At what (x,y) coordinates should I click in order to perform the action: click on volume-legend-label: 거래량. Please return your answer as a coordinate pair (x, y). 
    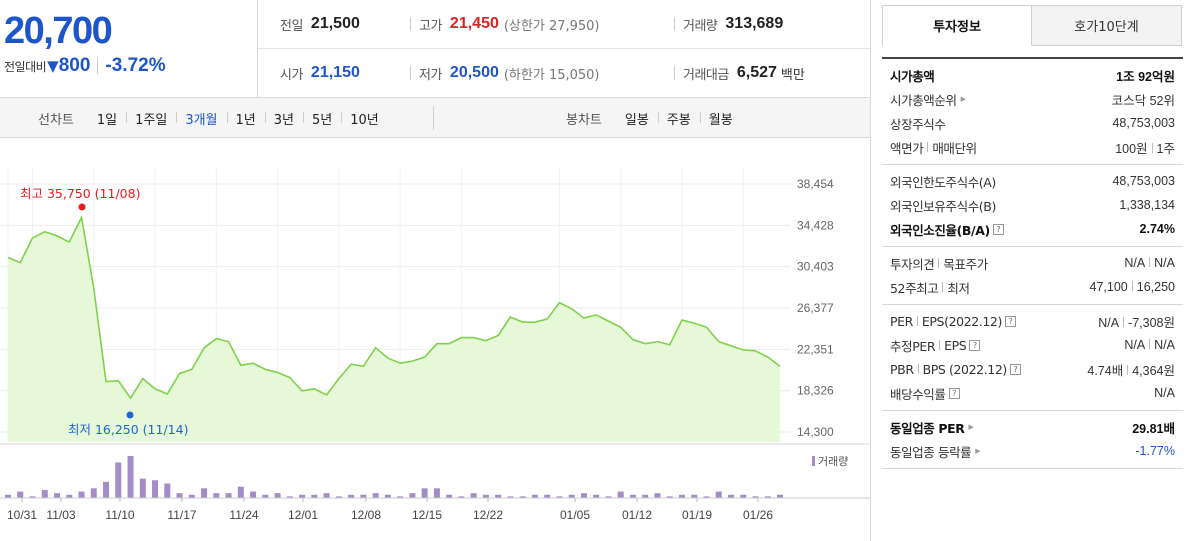
    Looking at the image, I should click on (833, 461).